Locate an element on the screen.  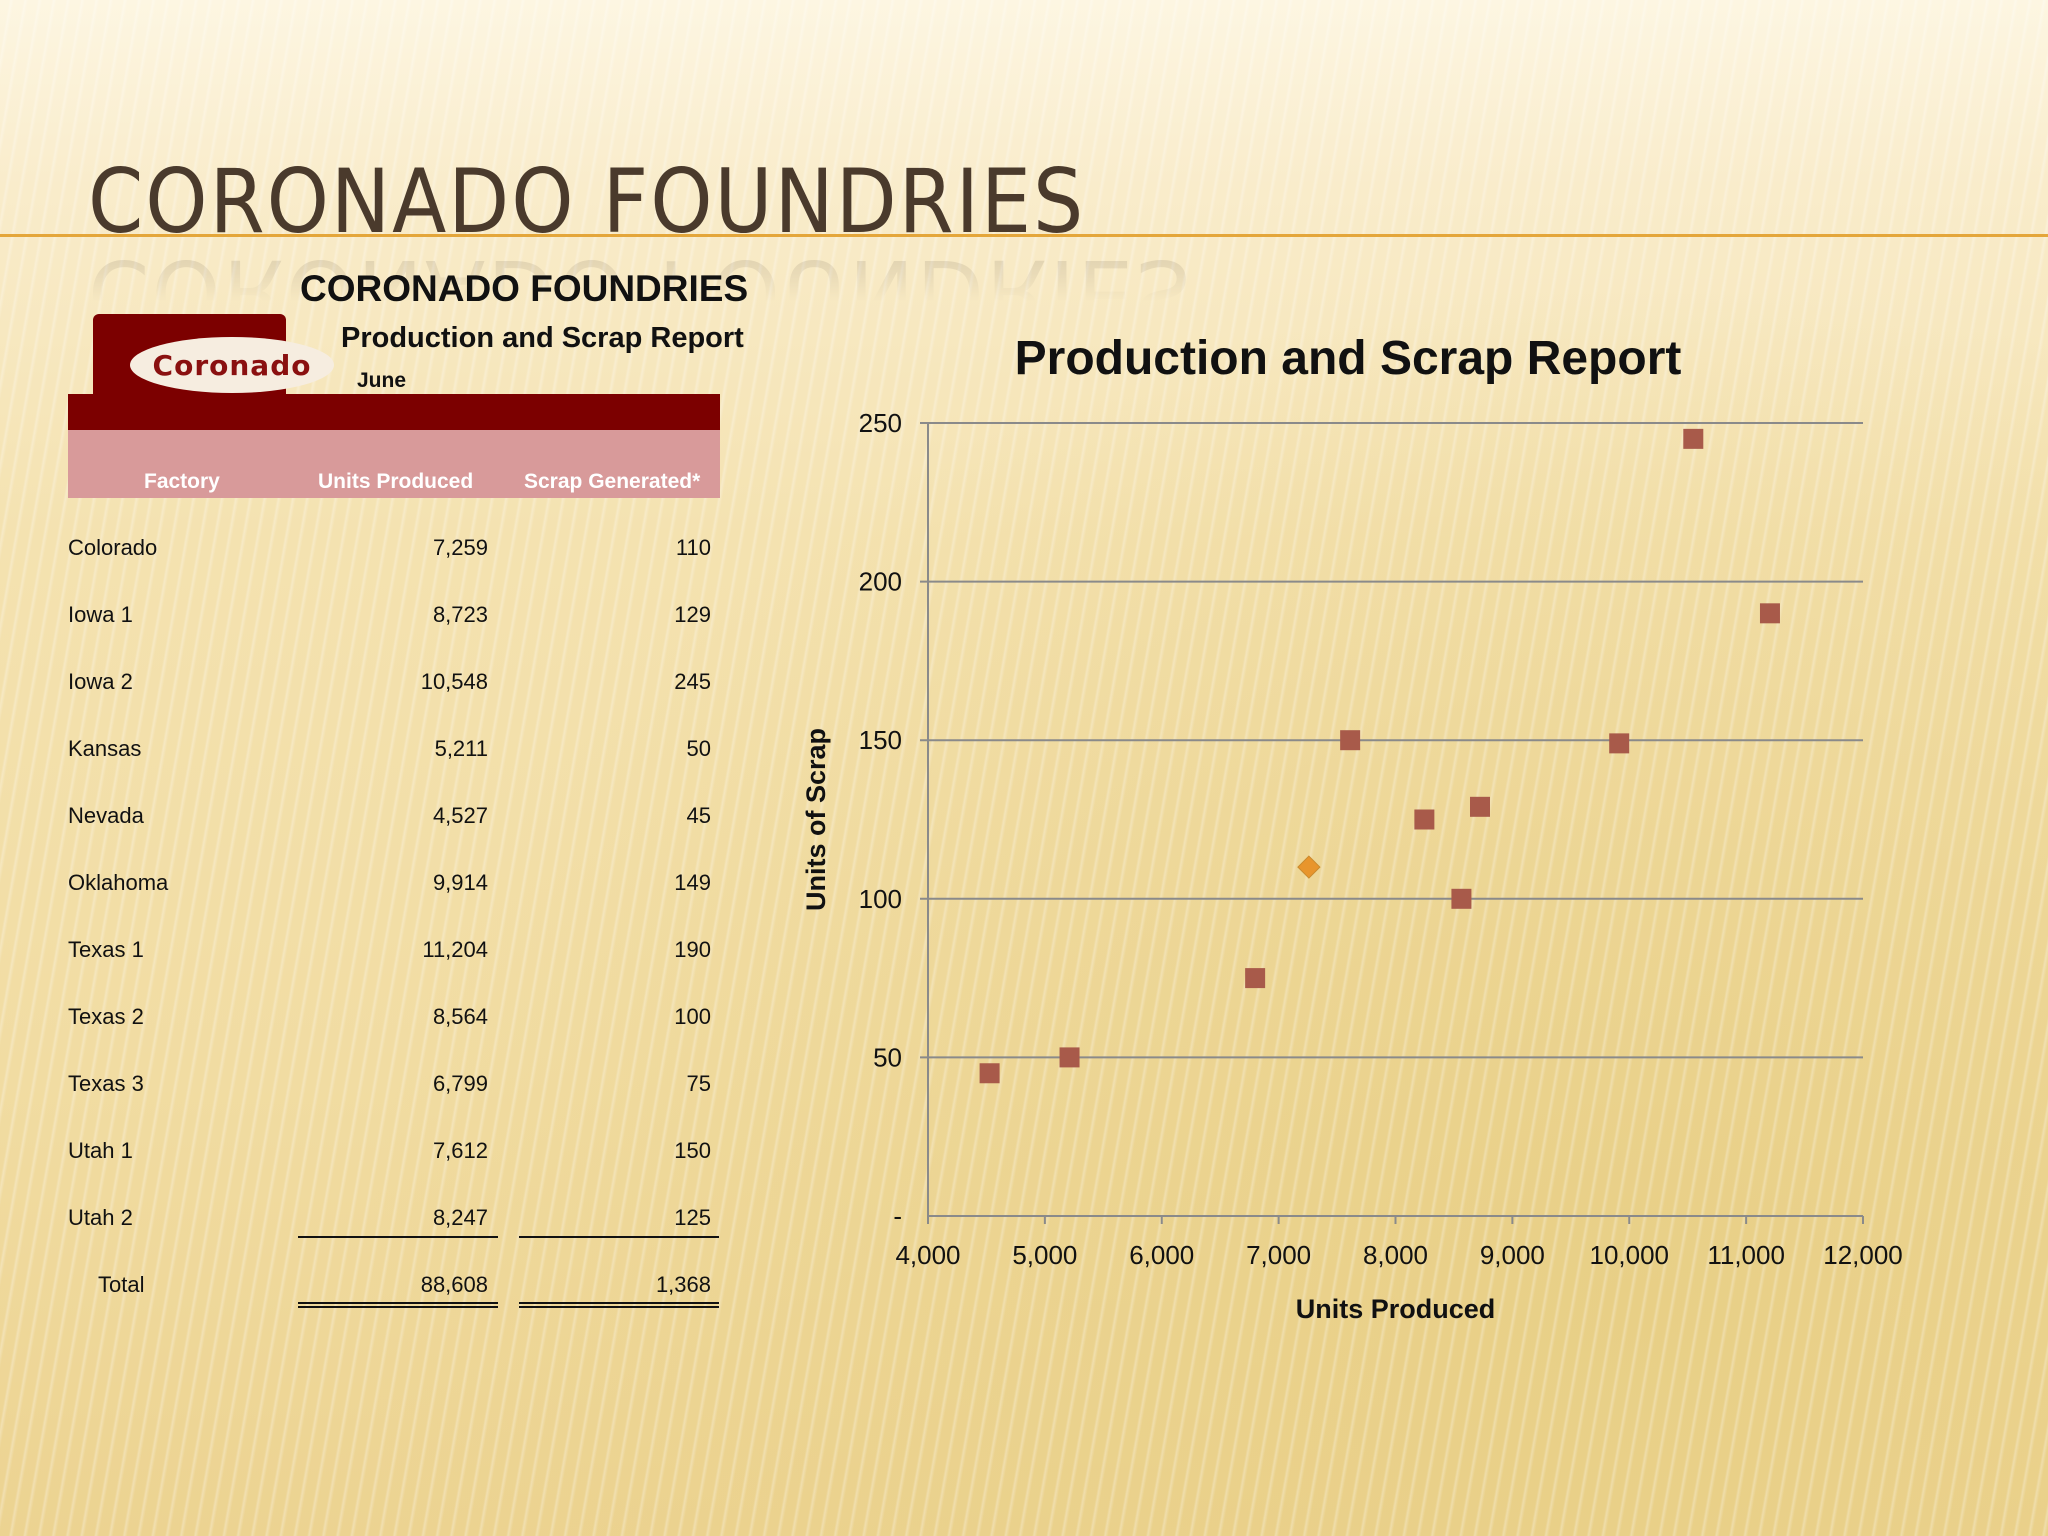
row-factory: Kansas is located at coordinates (105, 748).